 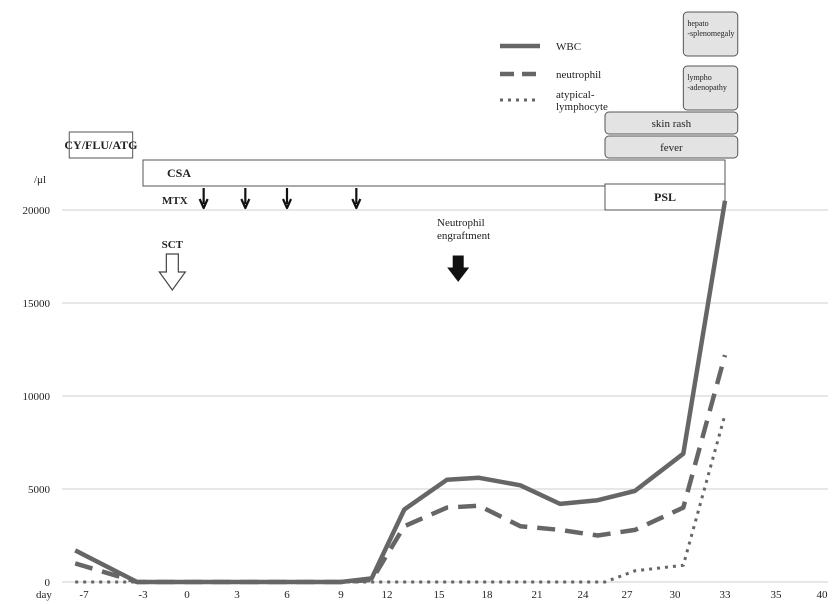 I want to click on x-tick-label: 15, so click(x=440, y=595).